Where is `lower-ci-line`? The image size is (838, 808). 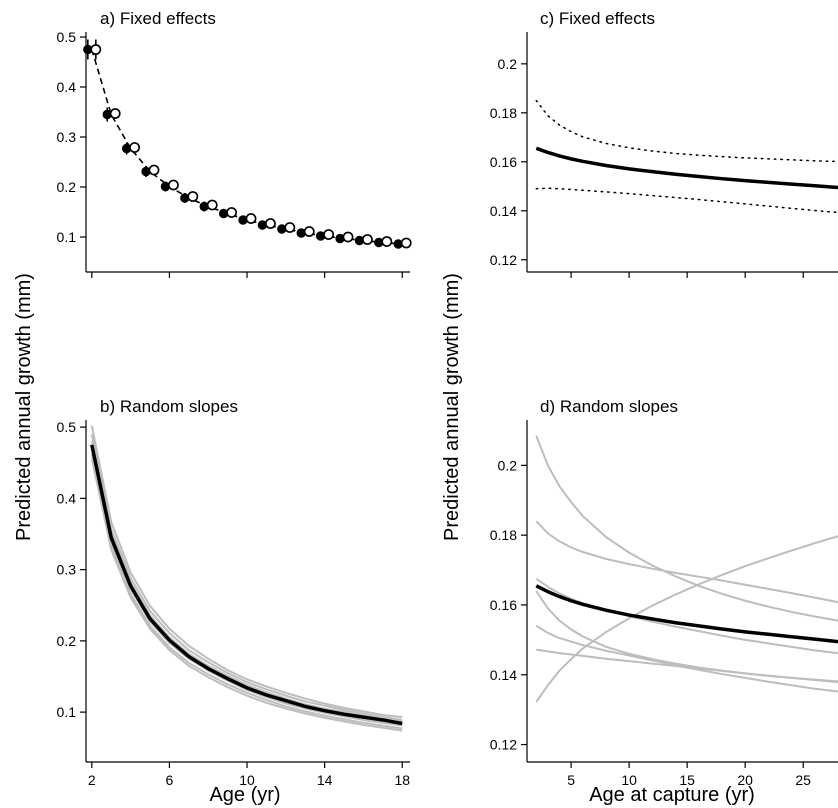
lower-ci-line is located at coordinates (686, 200).